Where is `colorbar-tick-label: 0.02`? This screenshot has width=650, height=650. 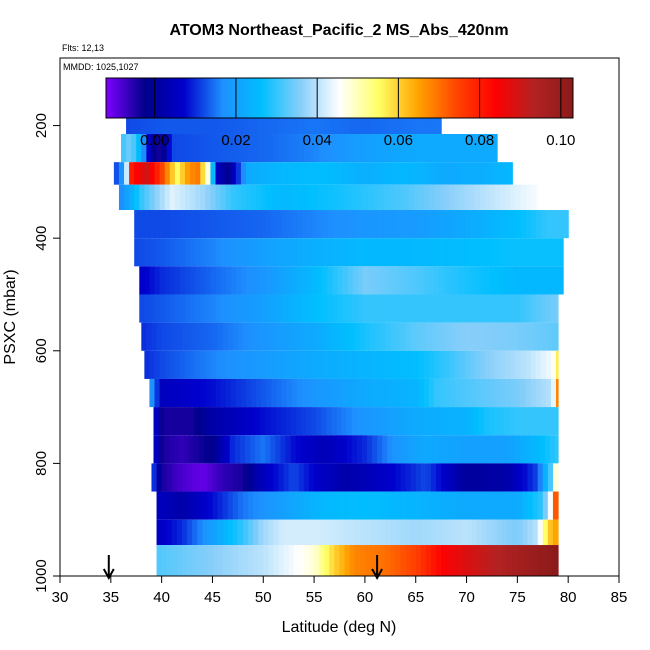 colorbar-tick-label: 0.02 is located at coordinates (235, 140).